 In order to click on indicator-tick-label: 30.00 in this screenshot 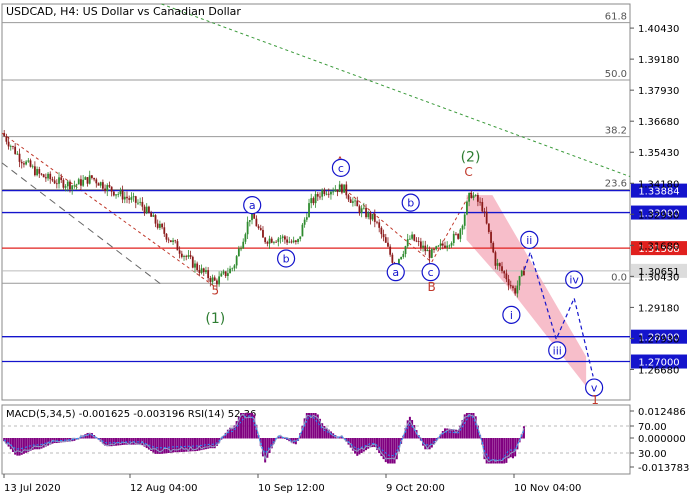, I will do `click(652, 454)`.